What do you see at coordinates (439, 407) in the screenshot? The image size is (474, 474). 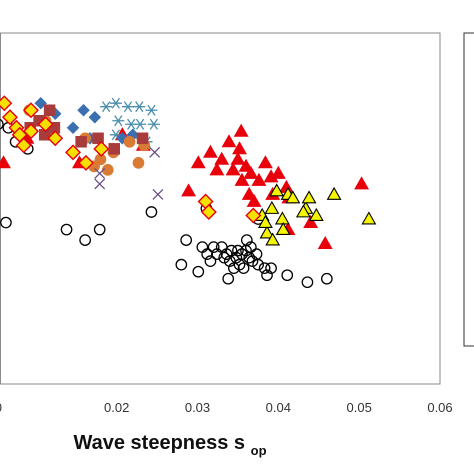 I see `x-tick-label: 0.06` at bounding box center [439, 407].